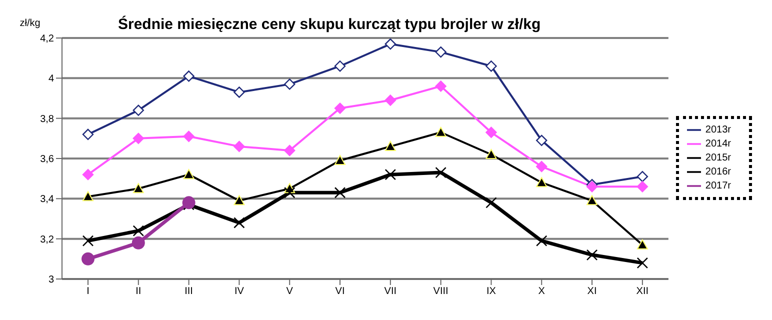 Image resolution: width=772 pixels, height=320 pixels. What do you see at coordinates (139, 292) in the screenshot?
I see `x-tick-label: II` at bounding box center [139, 292].